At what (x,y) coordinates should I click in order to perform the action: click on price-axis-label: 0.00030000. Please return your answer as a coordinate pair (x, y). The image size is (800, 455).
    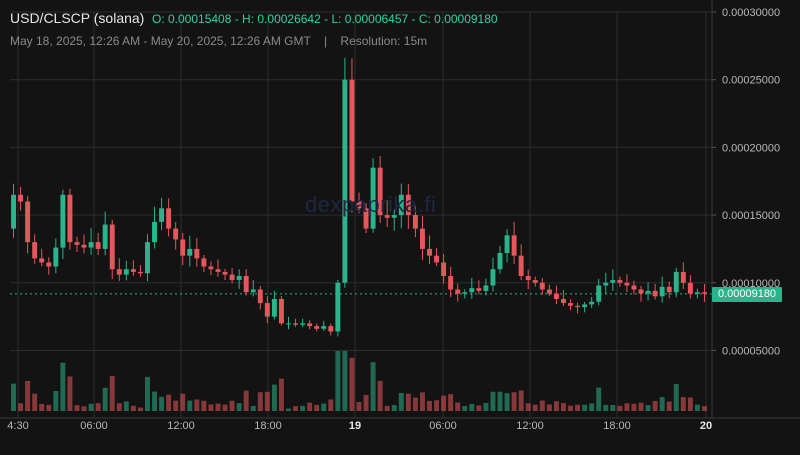
    Looking at the image, I should click on (751, 13).